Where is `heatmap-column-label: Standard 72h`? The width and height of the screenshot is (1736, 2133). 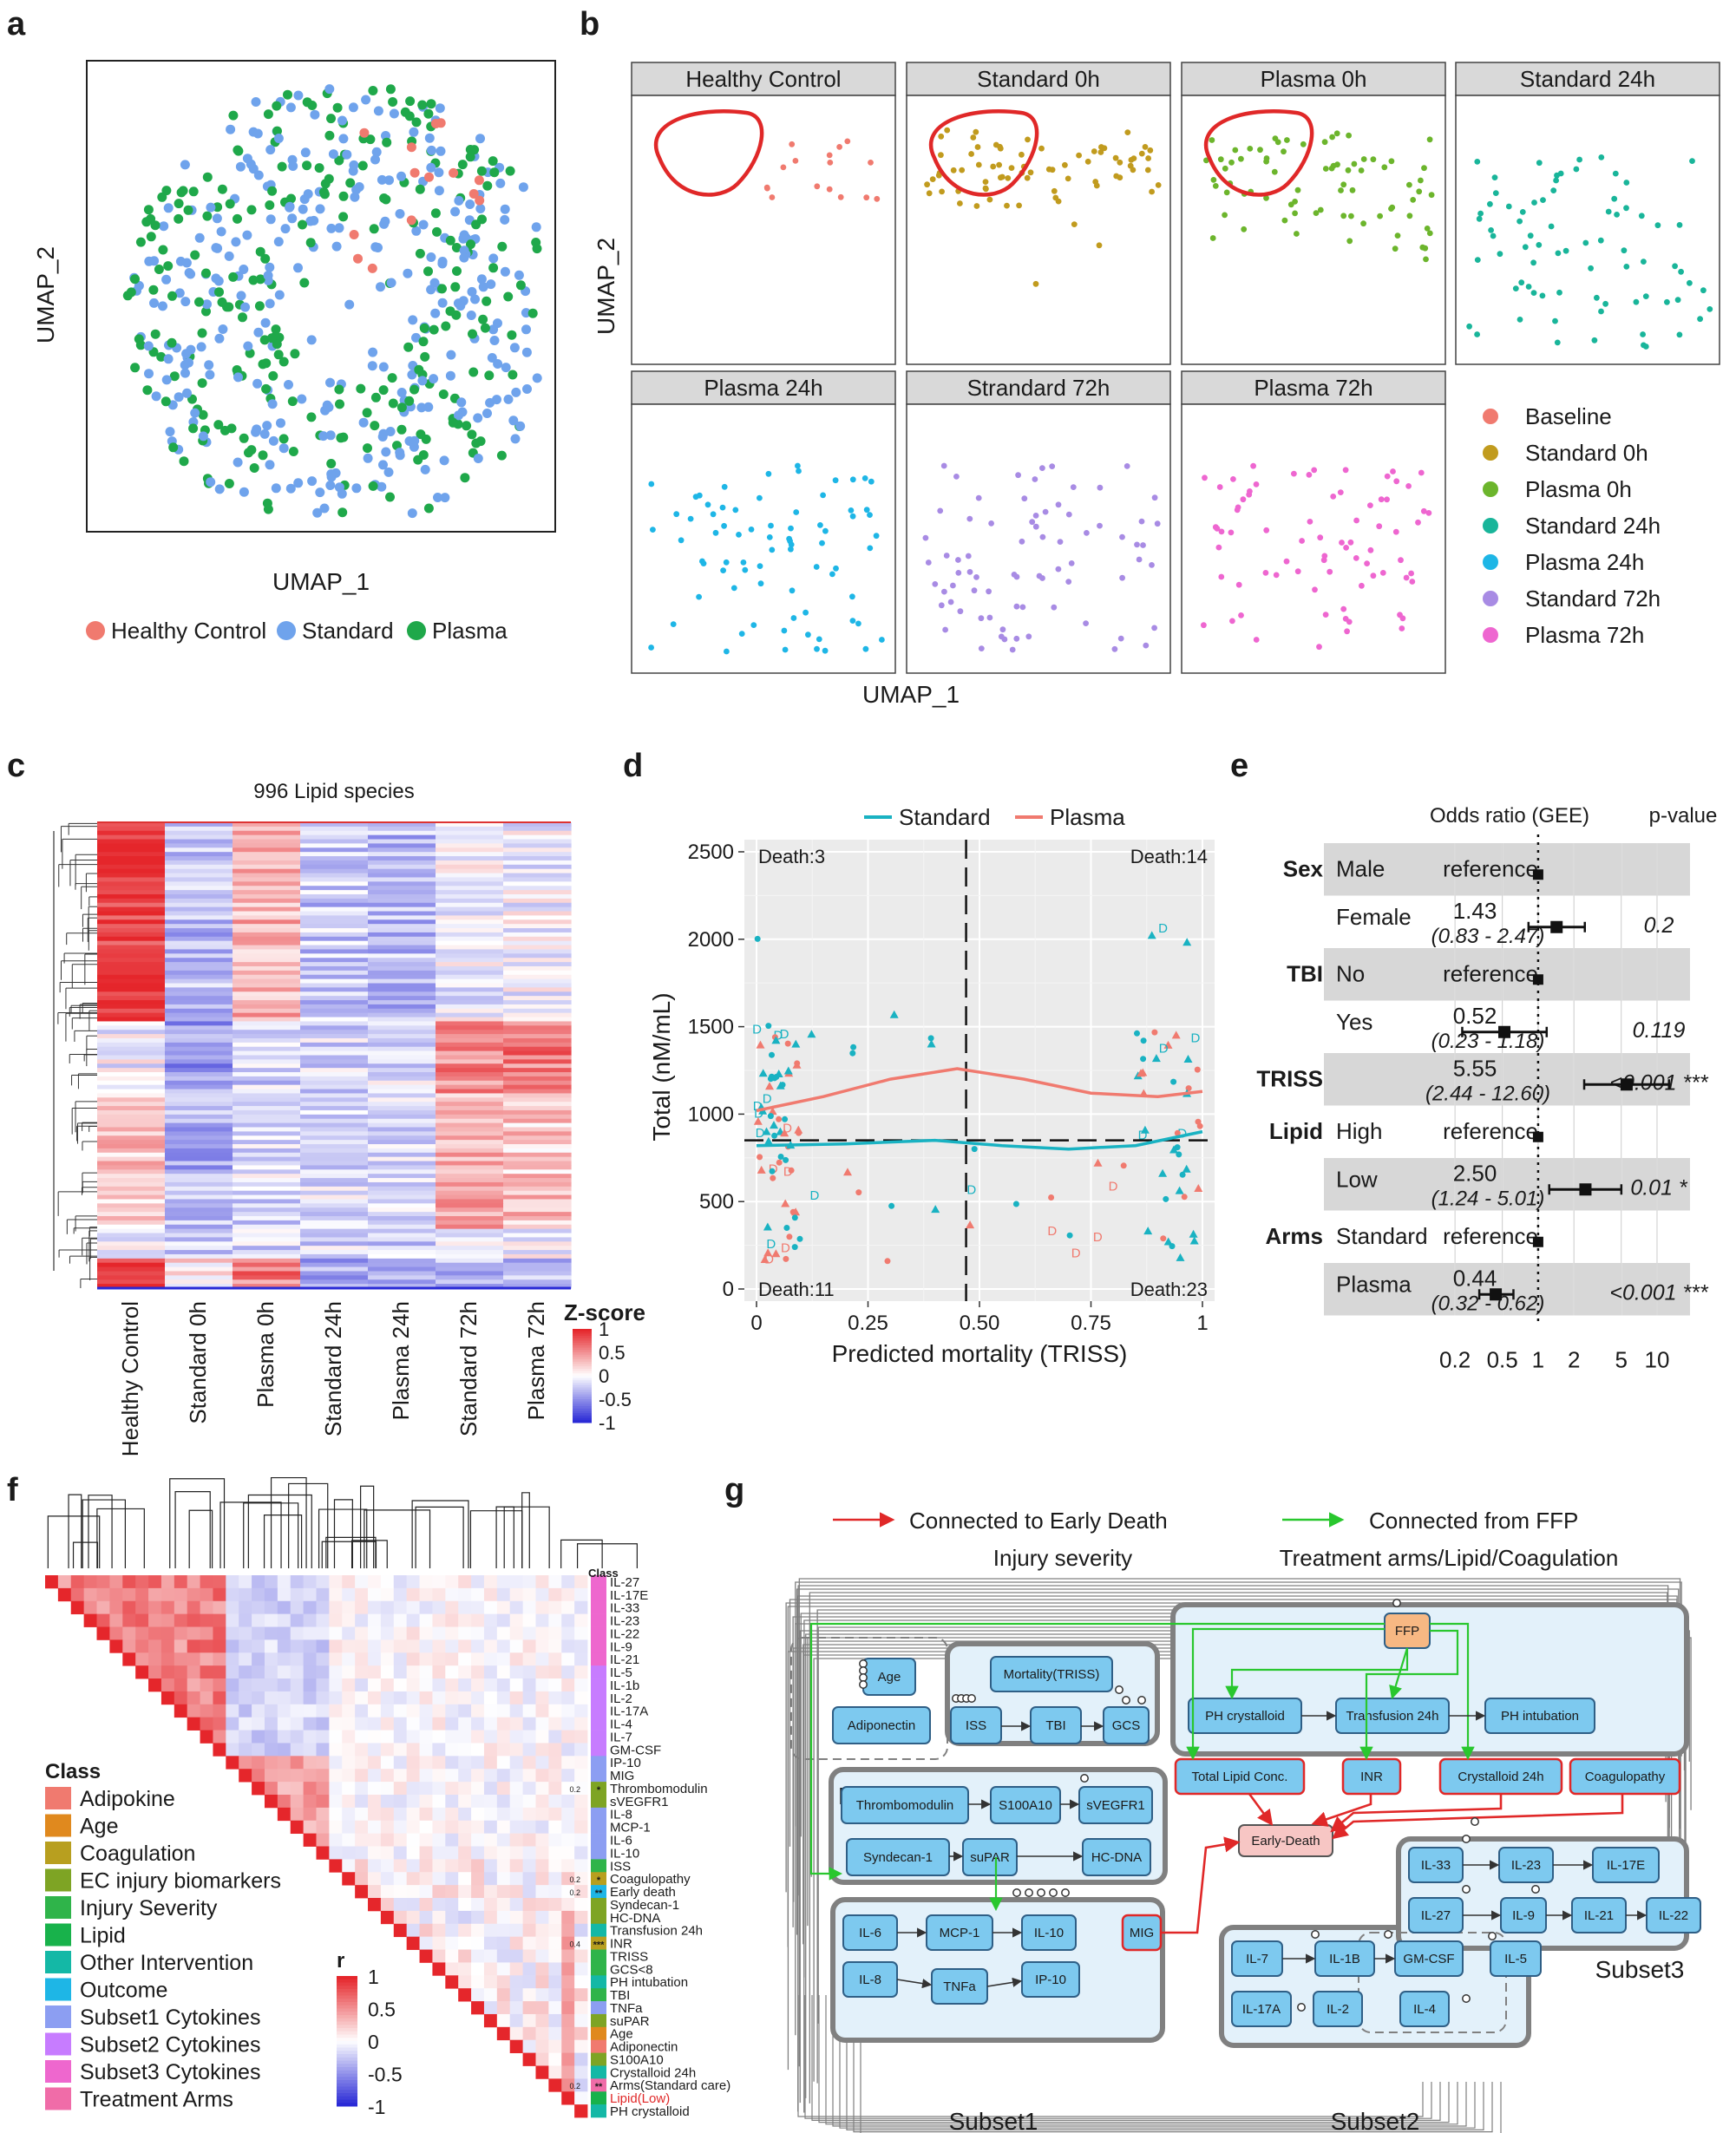
heatmap-column-label: Standard 72h is located at coordinates (468, 1368).